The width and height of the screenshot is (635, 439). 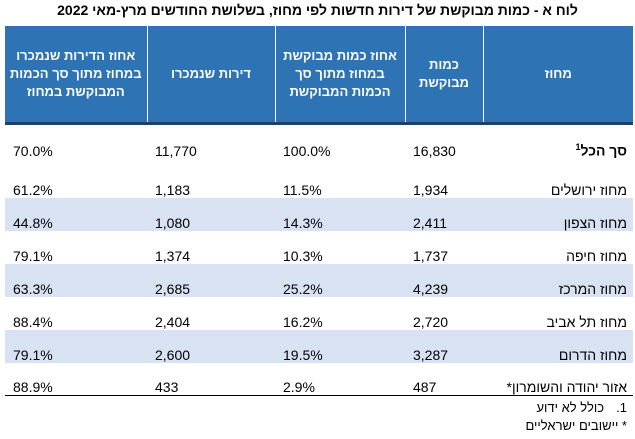 I want to click on table-row: מחוז הדרום 3,287 19.5% 2,600 79.1%, so click(x=319, y=346).